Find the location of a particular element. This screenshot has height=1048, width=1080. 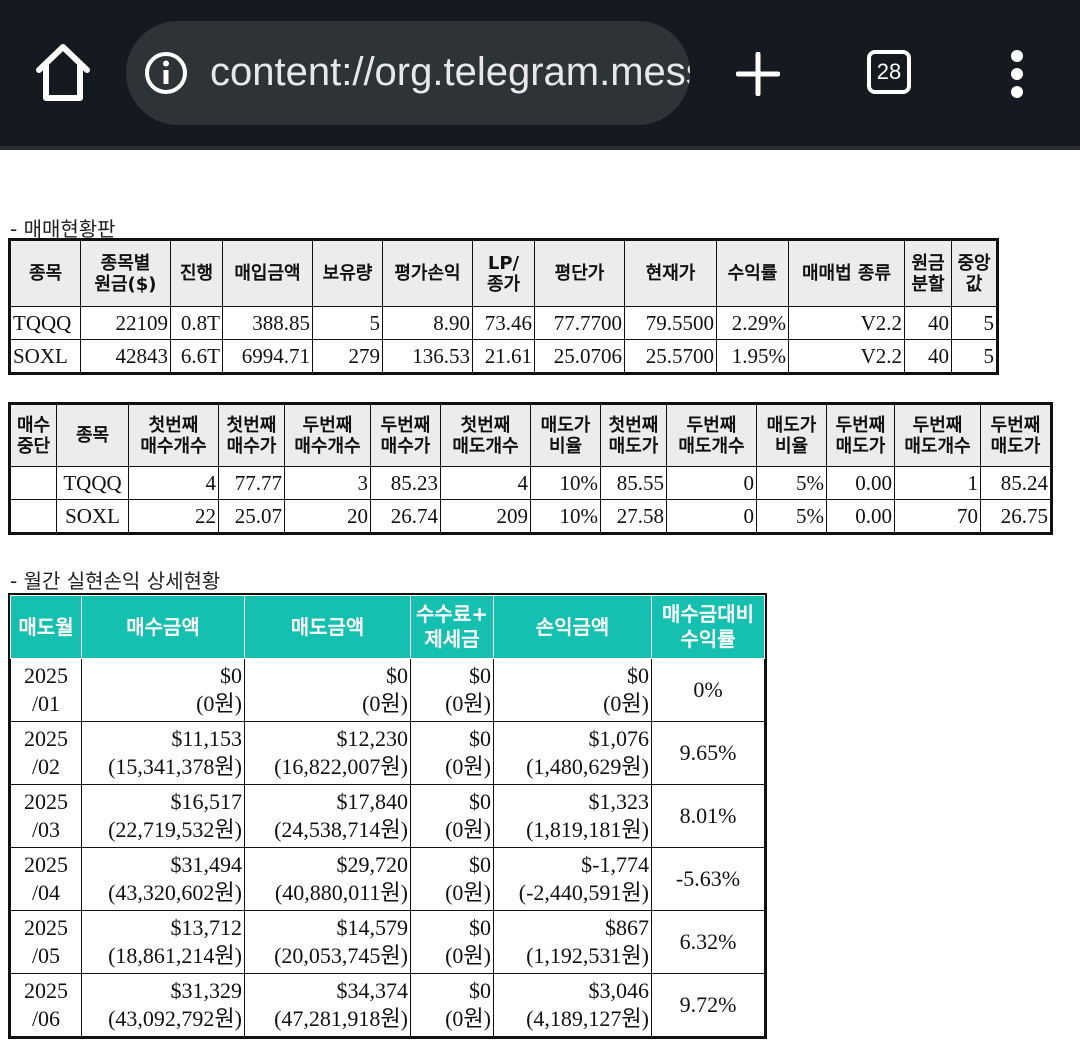

t2-header-10: 매도가 비율 is located at coordinates (791, 435).